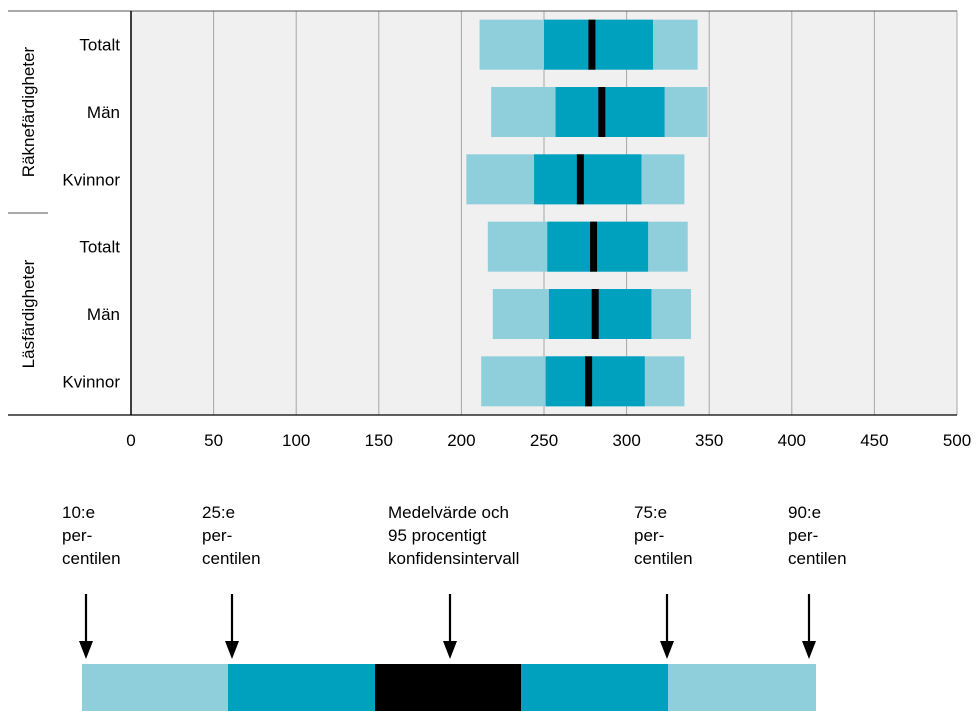 The height and width of the screenshot is (711, 976). I want to click on legend-label: 95 procentigt, so click(437, 535).